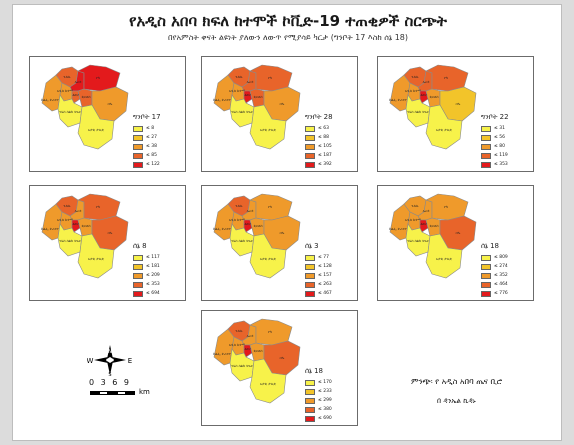 This screenshot has height=445, width=574. I want to click on legend-item: ≤ 63, so click(331, 128).